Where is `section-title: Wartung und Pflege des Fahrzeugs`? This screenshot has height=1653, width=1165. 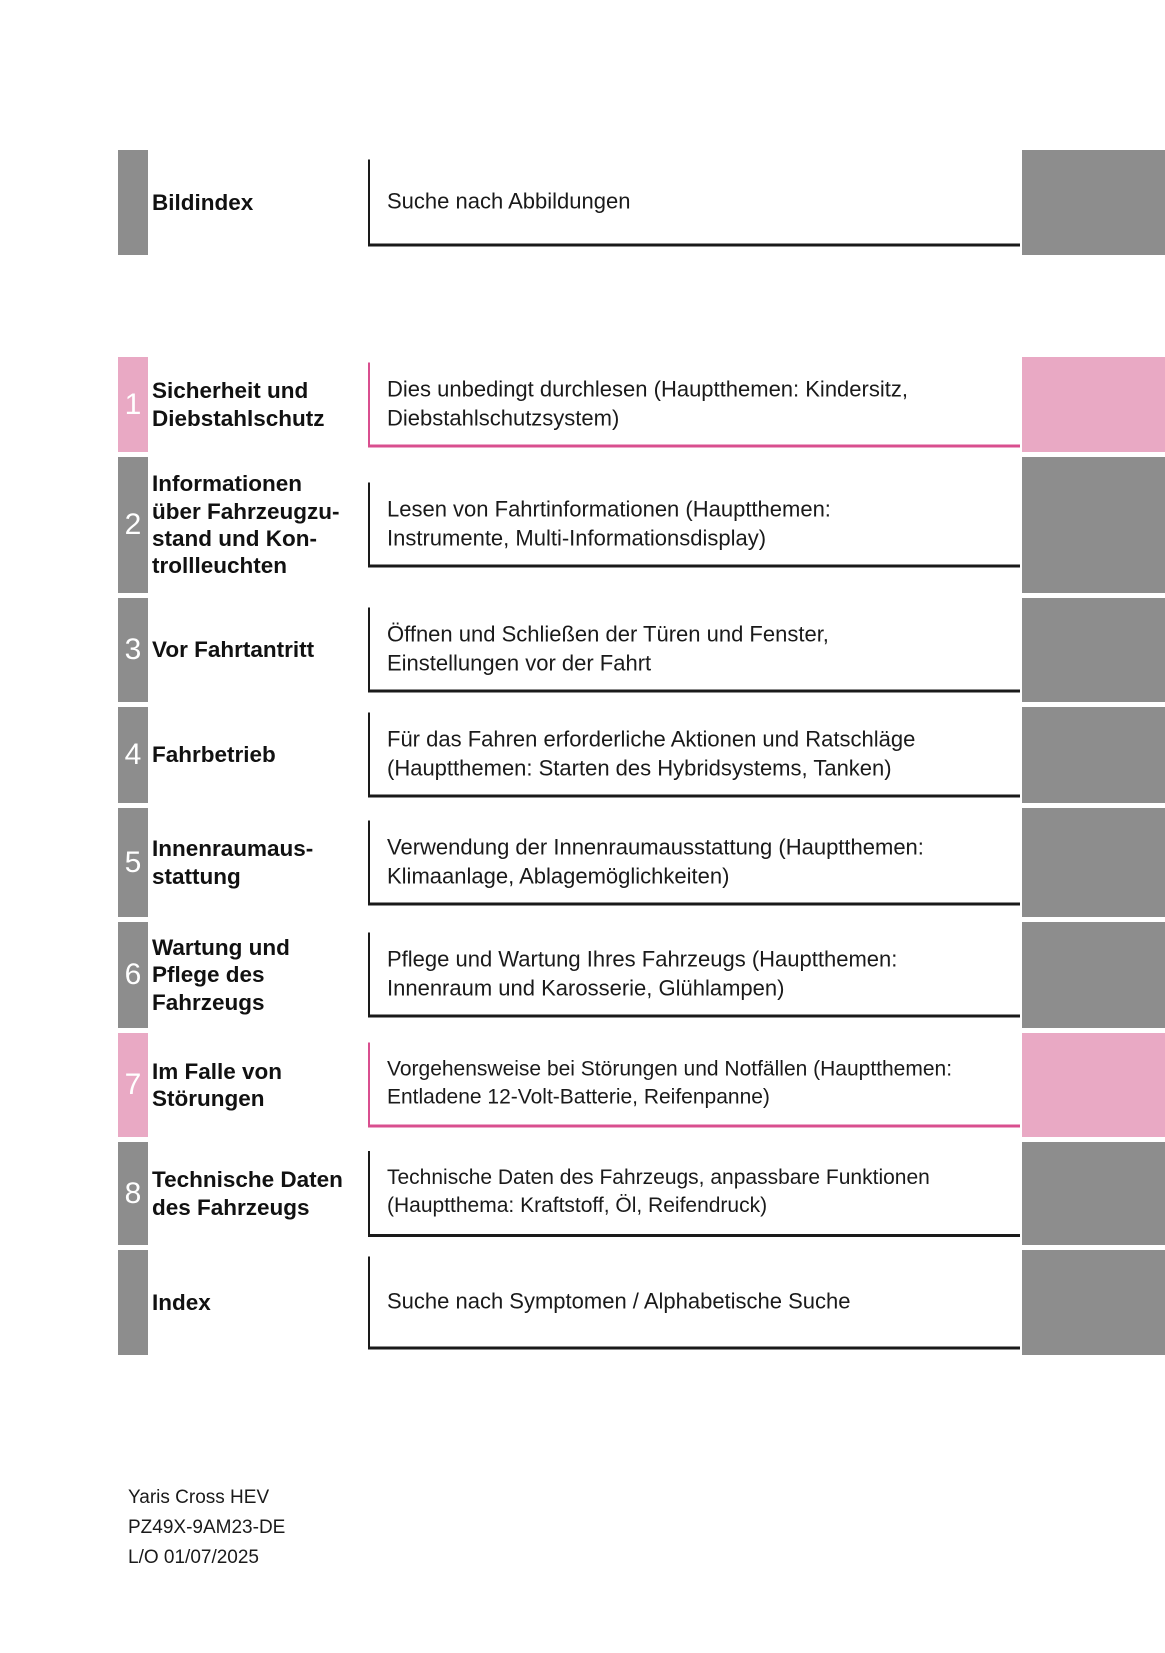 section-title: Wartung und Pflege des Fahrzeugs is located at coordinates (221, 974).